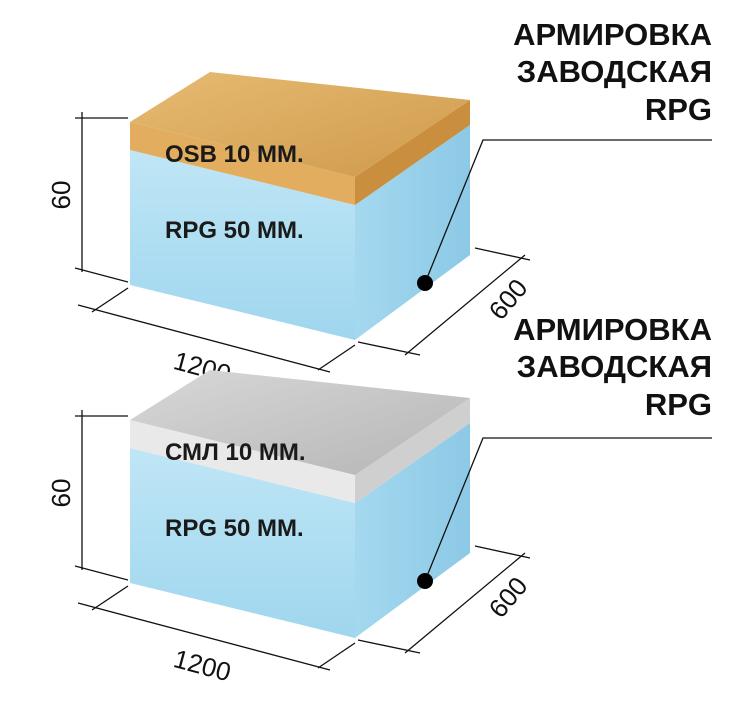  I want to click on layer-label: СМЛ 10 ММ., so click(235, 452).